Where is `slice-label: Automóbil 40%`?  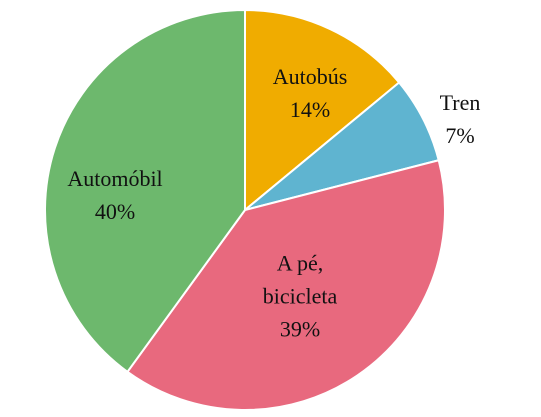 slice-label: Automóbil 40% is located at coordinates (115, 195).